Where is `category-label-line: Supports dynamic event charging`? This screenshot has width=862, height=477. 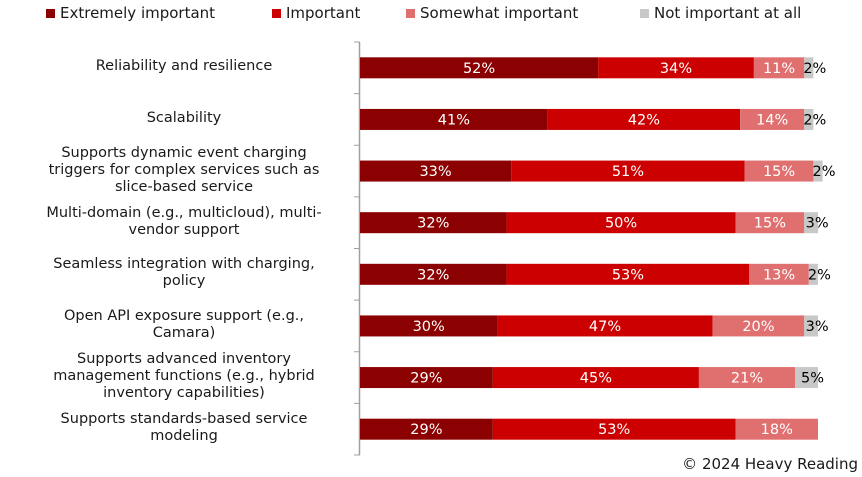
category-label-line: Supports dynamic event charging is located at coordinates (184, 152).